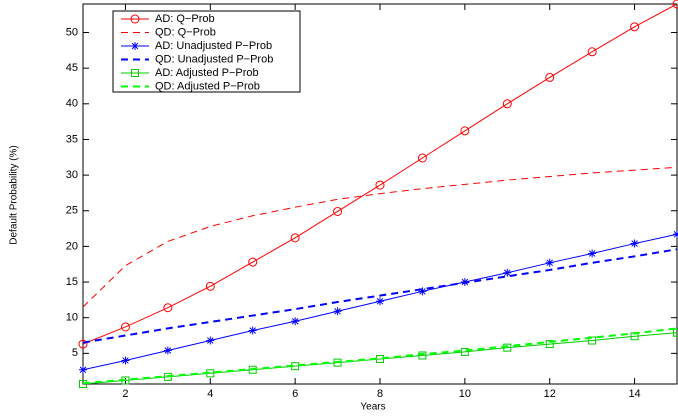 The width and height of the screenshot is (678, 416). I want to click on y-tick-label: 40, so click(72, 104).